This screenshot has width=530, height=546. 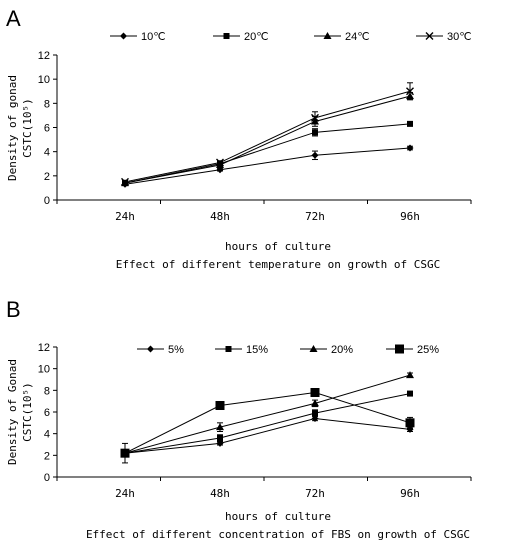 What do you see at coordinates (327, 35) in the screenshot?
I see `chart-a-legend-2-marker` at bounding box center [327, 35].